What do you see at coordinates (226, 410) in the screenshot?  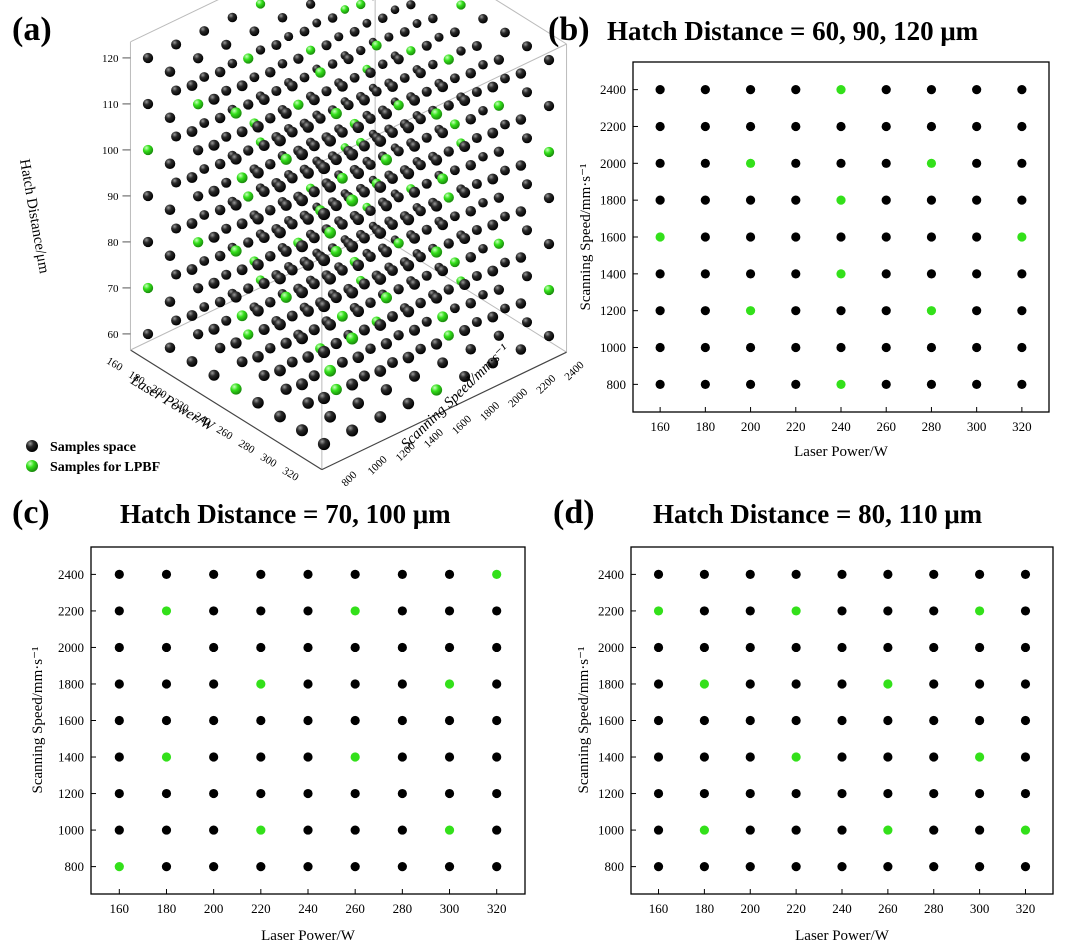 I see `box-edge` at bounding box center [226, 410].